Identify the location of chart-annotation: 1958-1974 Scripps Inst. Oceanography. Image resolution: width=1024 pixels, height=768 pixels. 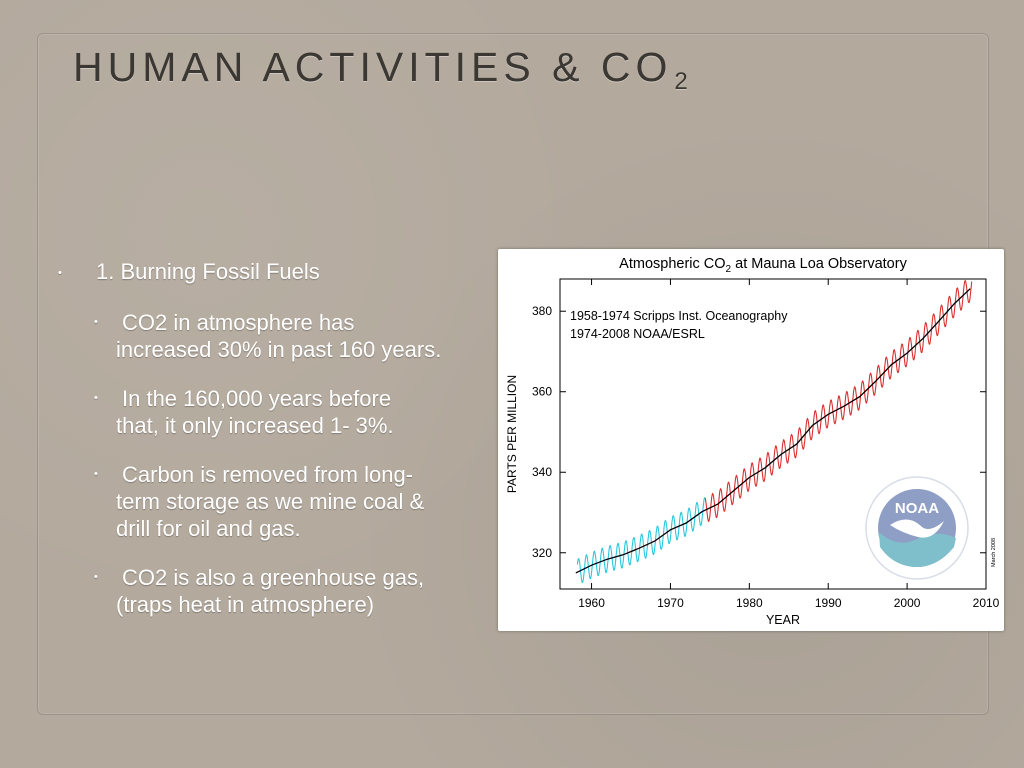
(679, 316).